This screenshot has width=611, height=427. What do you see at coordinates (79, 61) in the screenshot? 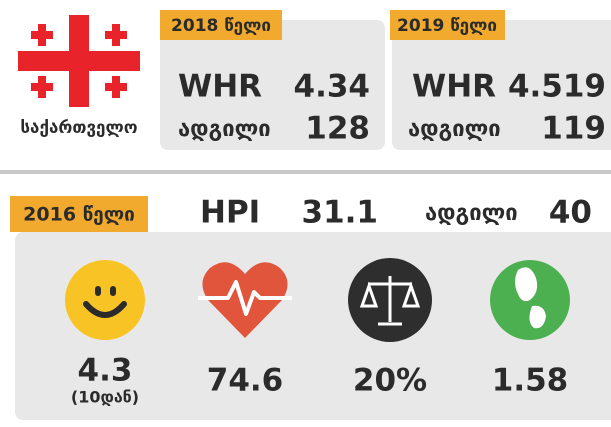
I see `flag` at bounding box center [79, 61].